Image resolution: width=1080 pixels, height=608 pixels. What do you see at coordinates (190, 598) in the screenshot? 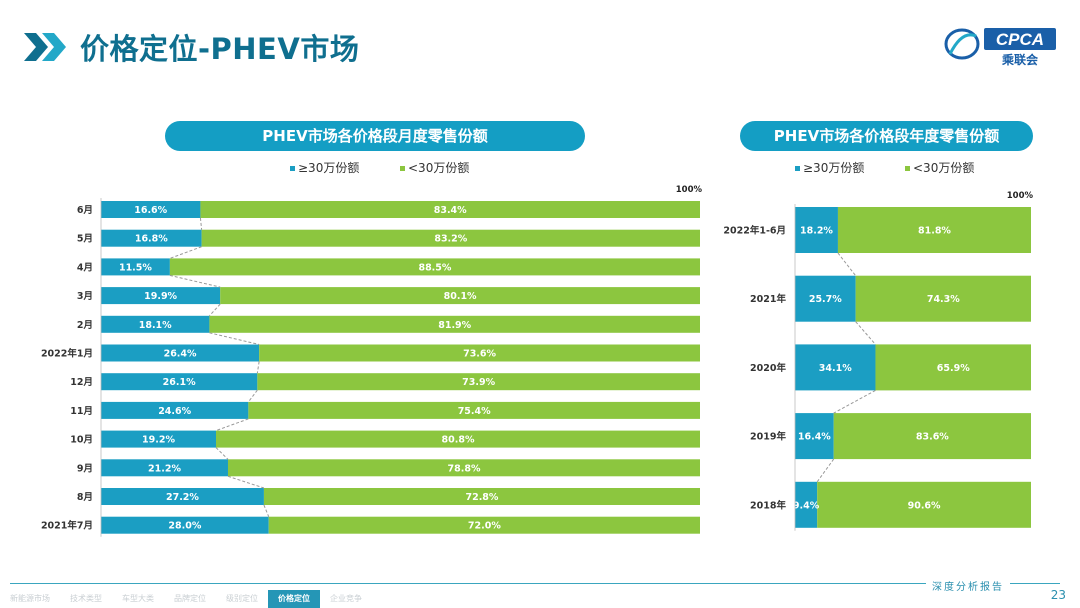
I see `nav-item-3: 品牌定位` at bounding box center [190, 598].